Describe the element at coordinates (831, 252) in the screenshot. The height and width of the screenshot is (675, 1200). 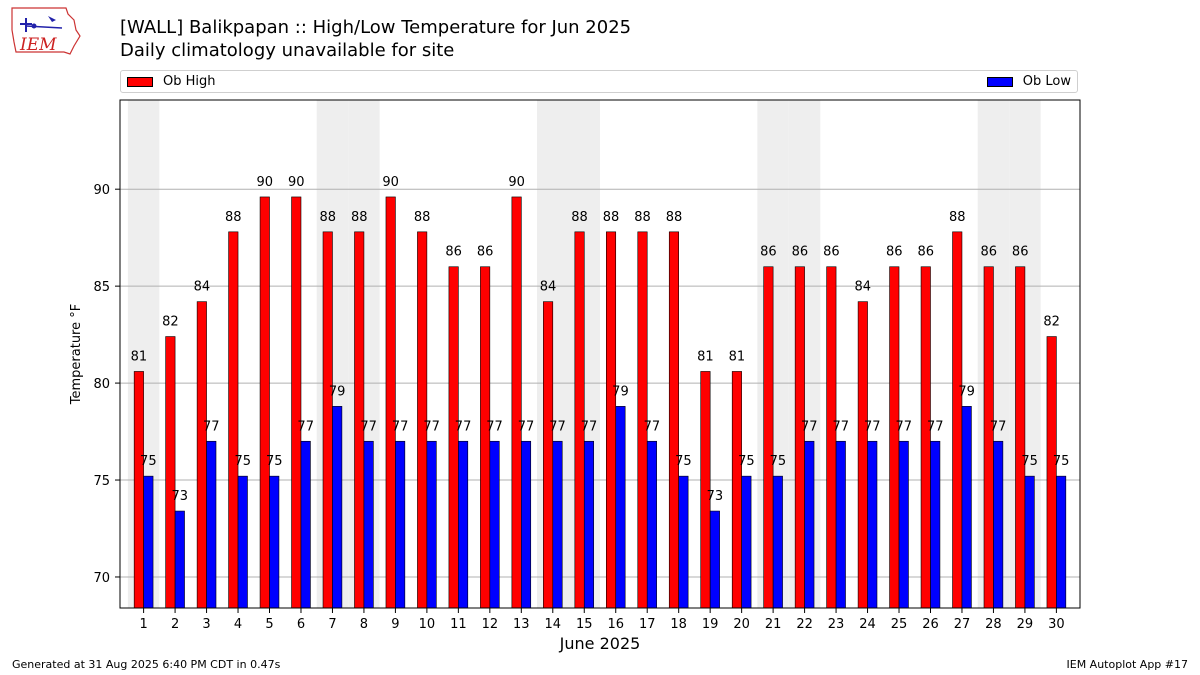
I see `label-high-23: 86` at that location.